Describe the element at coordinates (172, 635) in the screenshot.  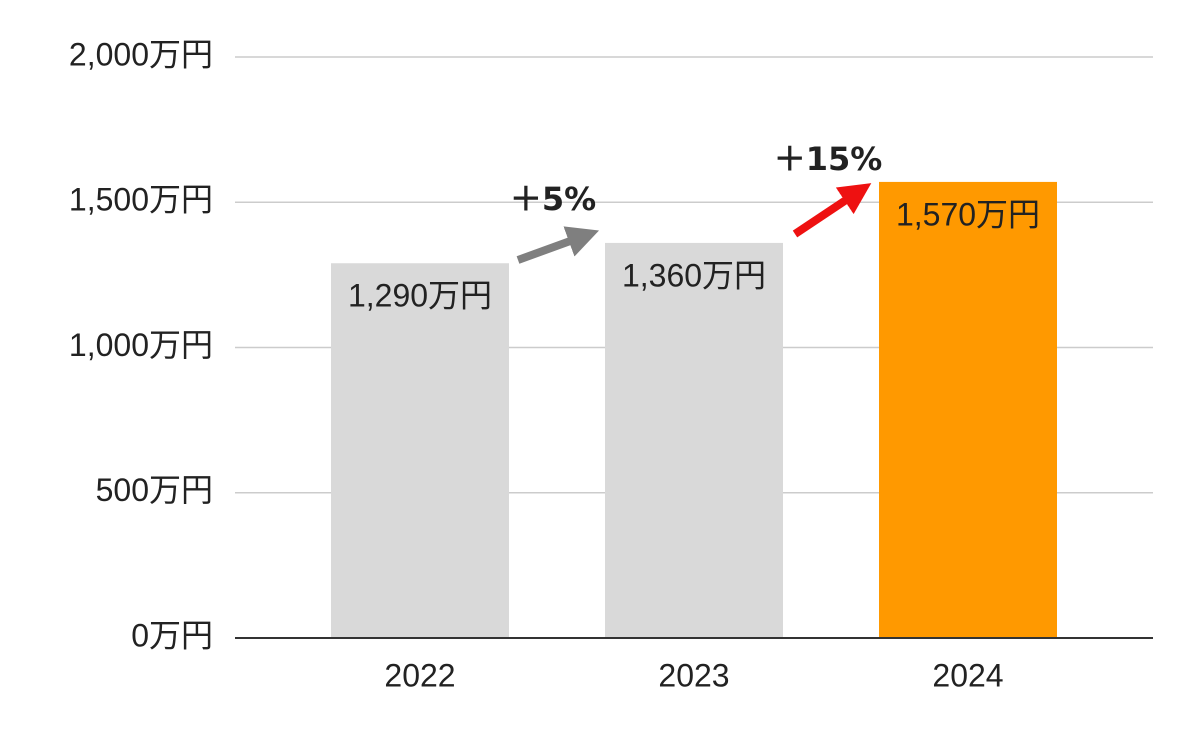
I see `y-tick-label: 0万円` at that location.